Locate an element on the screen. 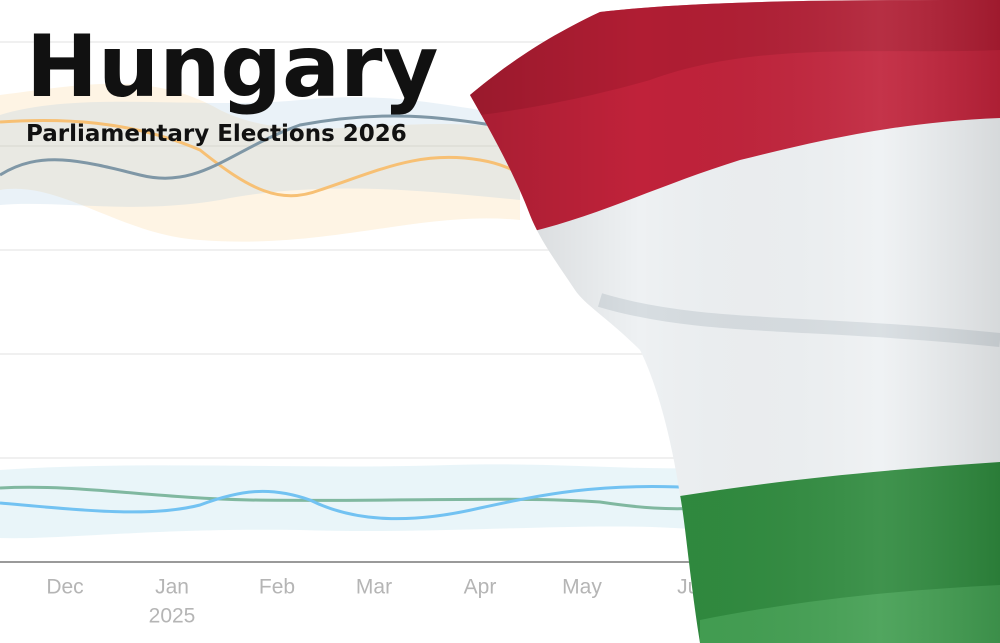 The image size is (1000, 643). x-axis-labels: Dec Jan 2025 Feb Mar Apr May Jun is located at coordinates (378, 602).